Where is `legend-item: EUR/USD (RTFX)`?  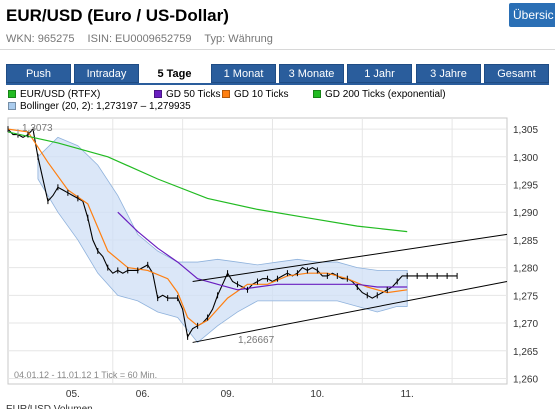
legend-item: EUR/USD (RTFX) is located at coordinates (54, 94).